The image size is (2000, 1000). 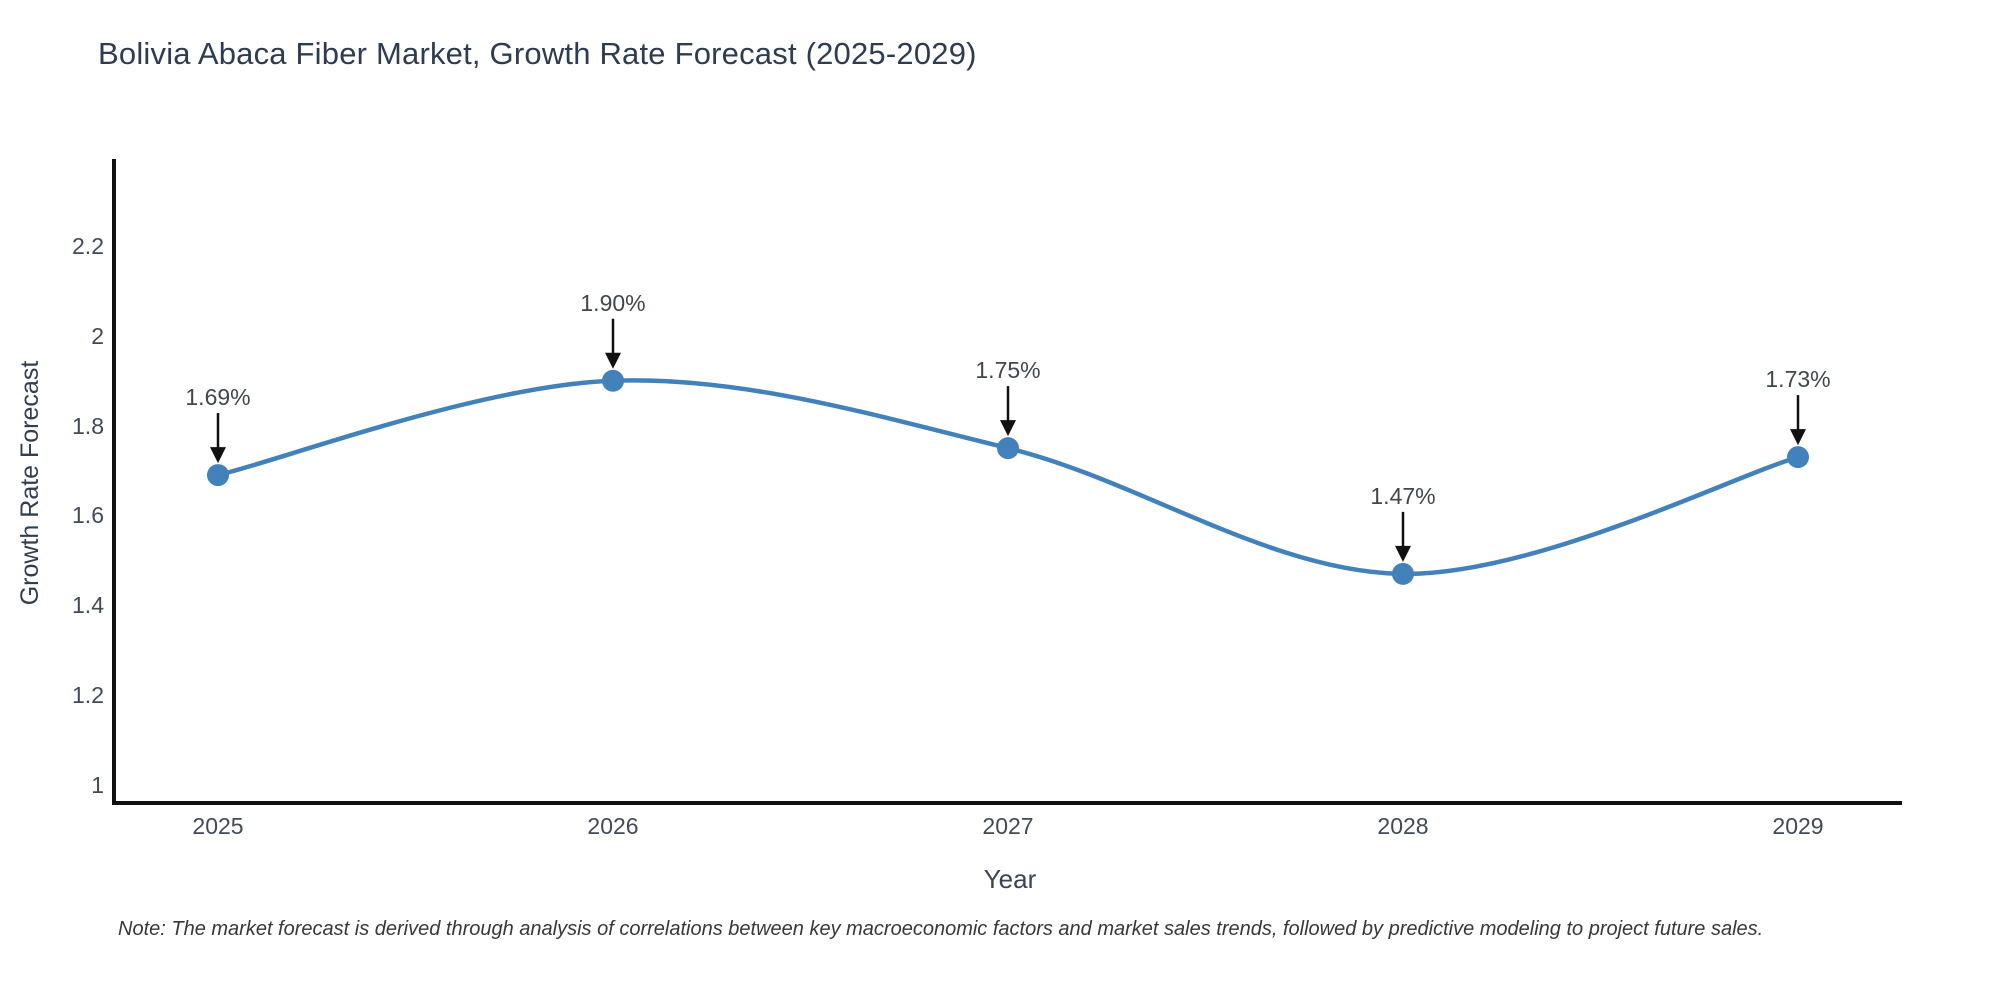 What do you see at coordinates (1798, 457) in the screenshot?
I see `data-point-marker-2029` at bounding box center [1798, 457].